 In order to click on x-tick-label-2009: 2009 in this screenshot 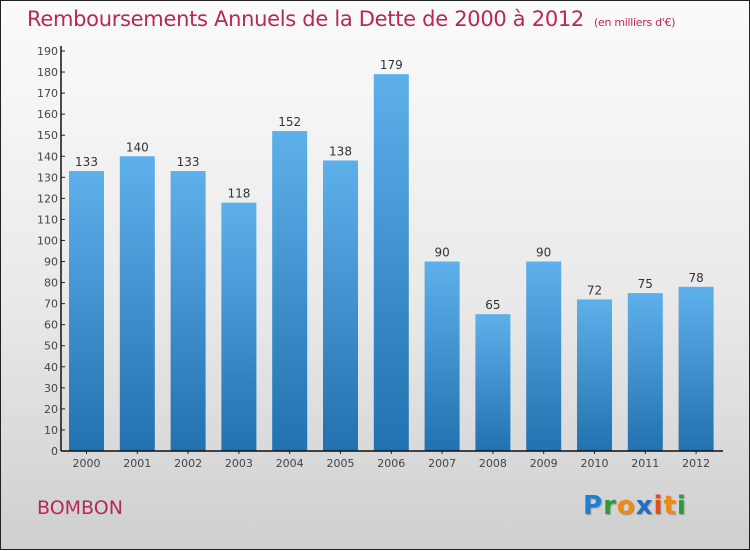, I will do `click(544, 463)`.